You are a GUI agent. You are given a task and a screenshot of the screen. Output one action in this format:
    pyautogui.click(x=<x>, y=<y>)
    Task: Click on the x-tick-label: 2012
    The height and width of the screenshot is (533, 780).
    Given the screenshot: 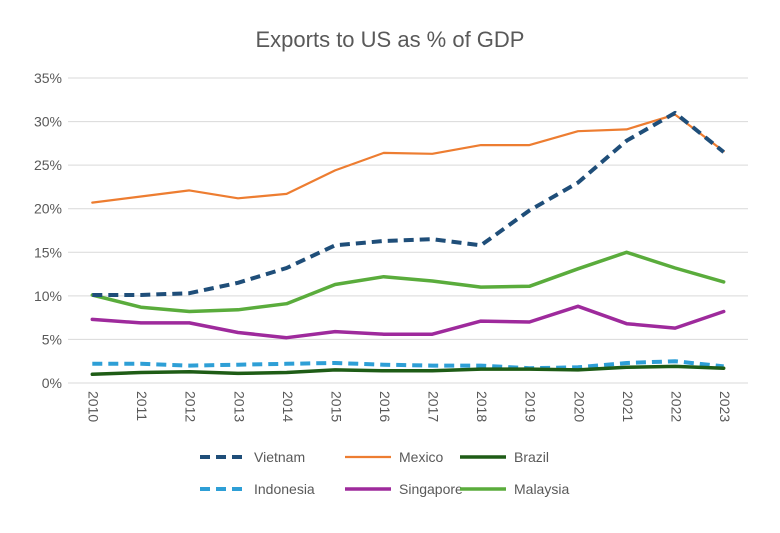 What is the action you would take?
    pyautogui.click(x=191, y=406)
    